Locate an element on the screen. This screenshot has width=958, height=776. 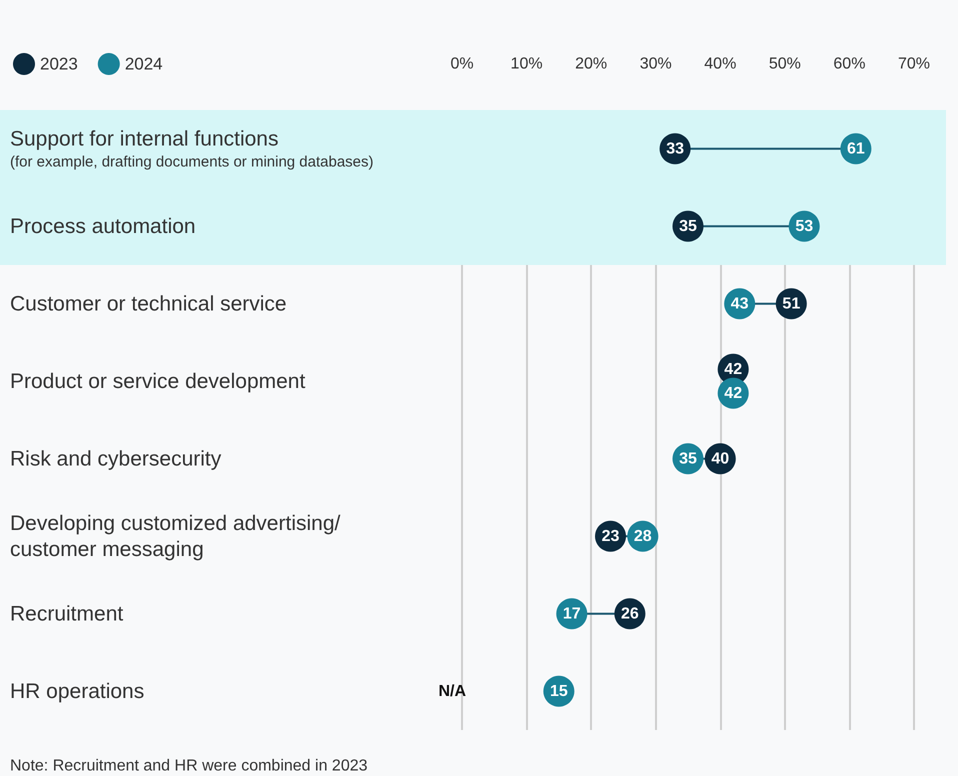
x-tick-label: 30% is located at coordinates (656, 64).